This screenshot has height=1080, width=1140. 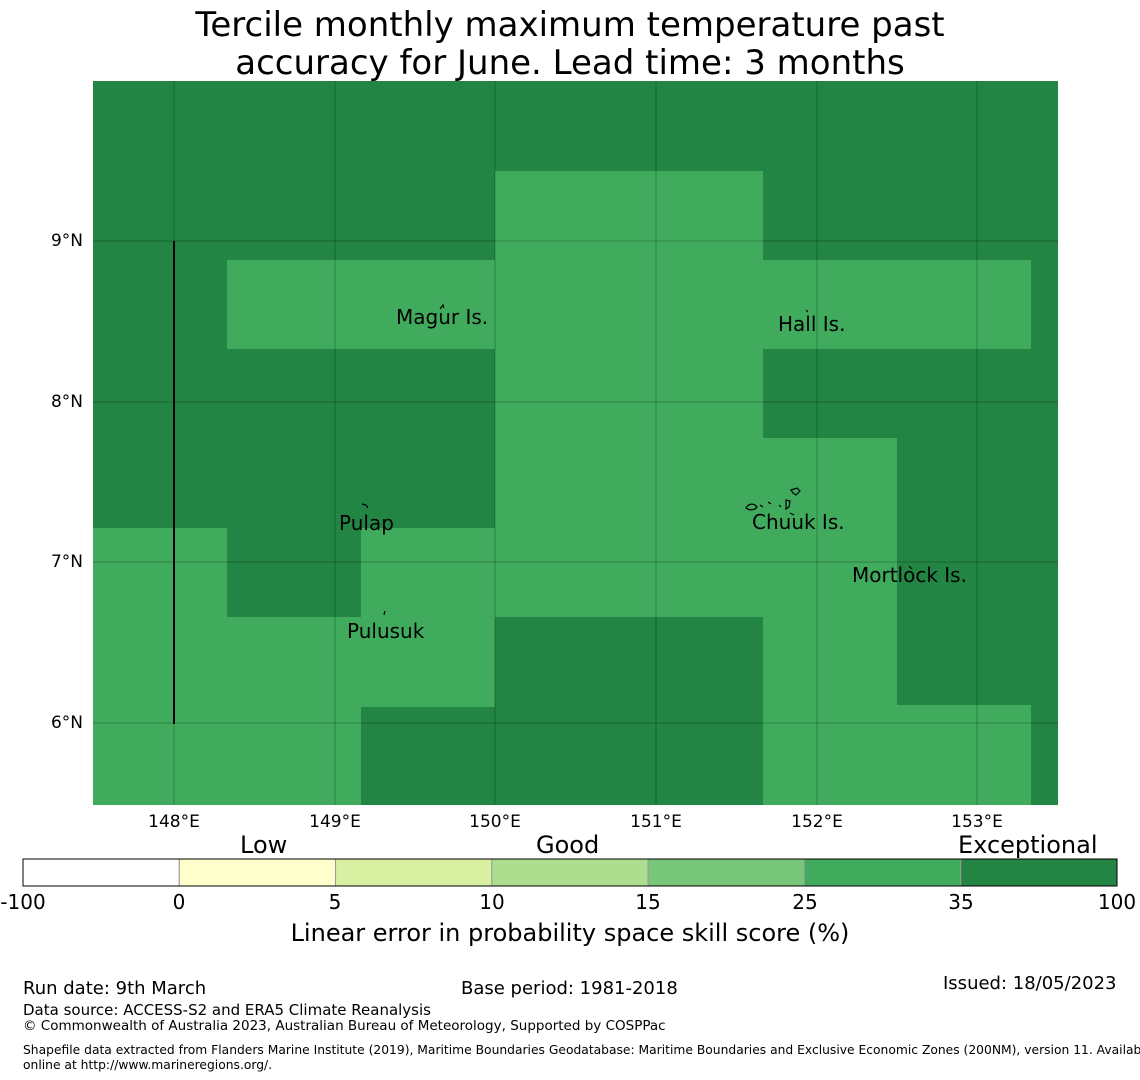 I want to click on chuuk-islands, so click(x=773, y=501).